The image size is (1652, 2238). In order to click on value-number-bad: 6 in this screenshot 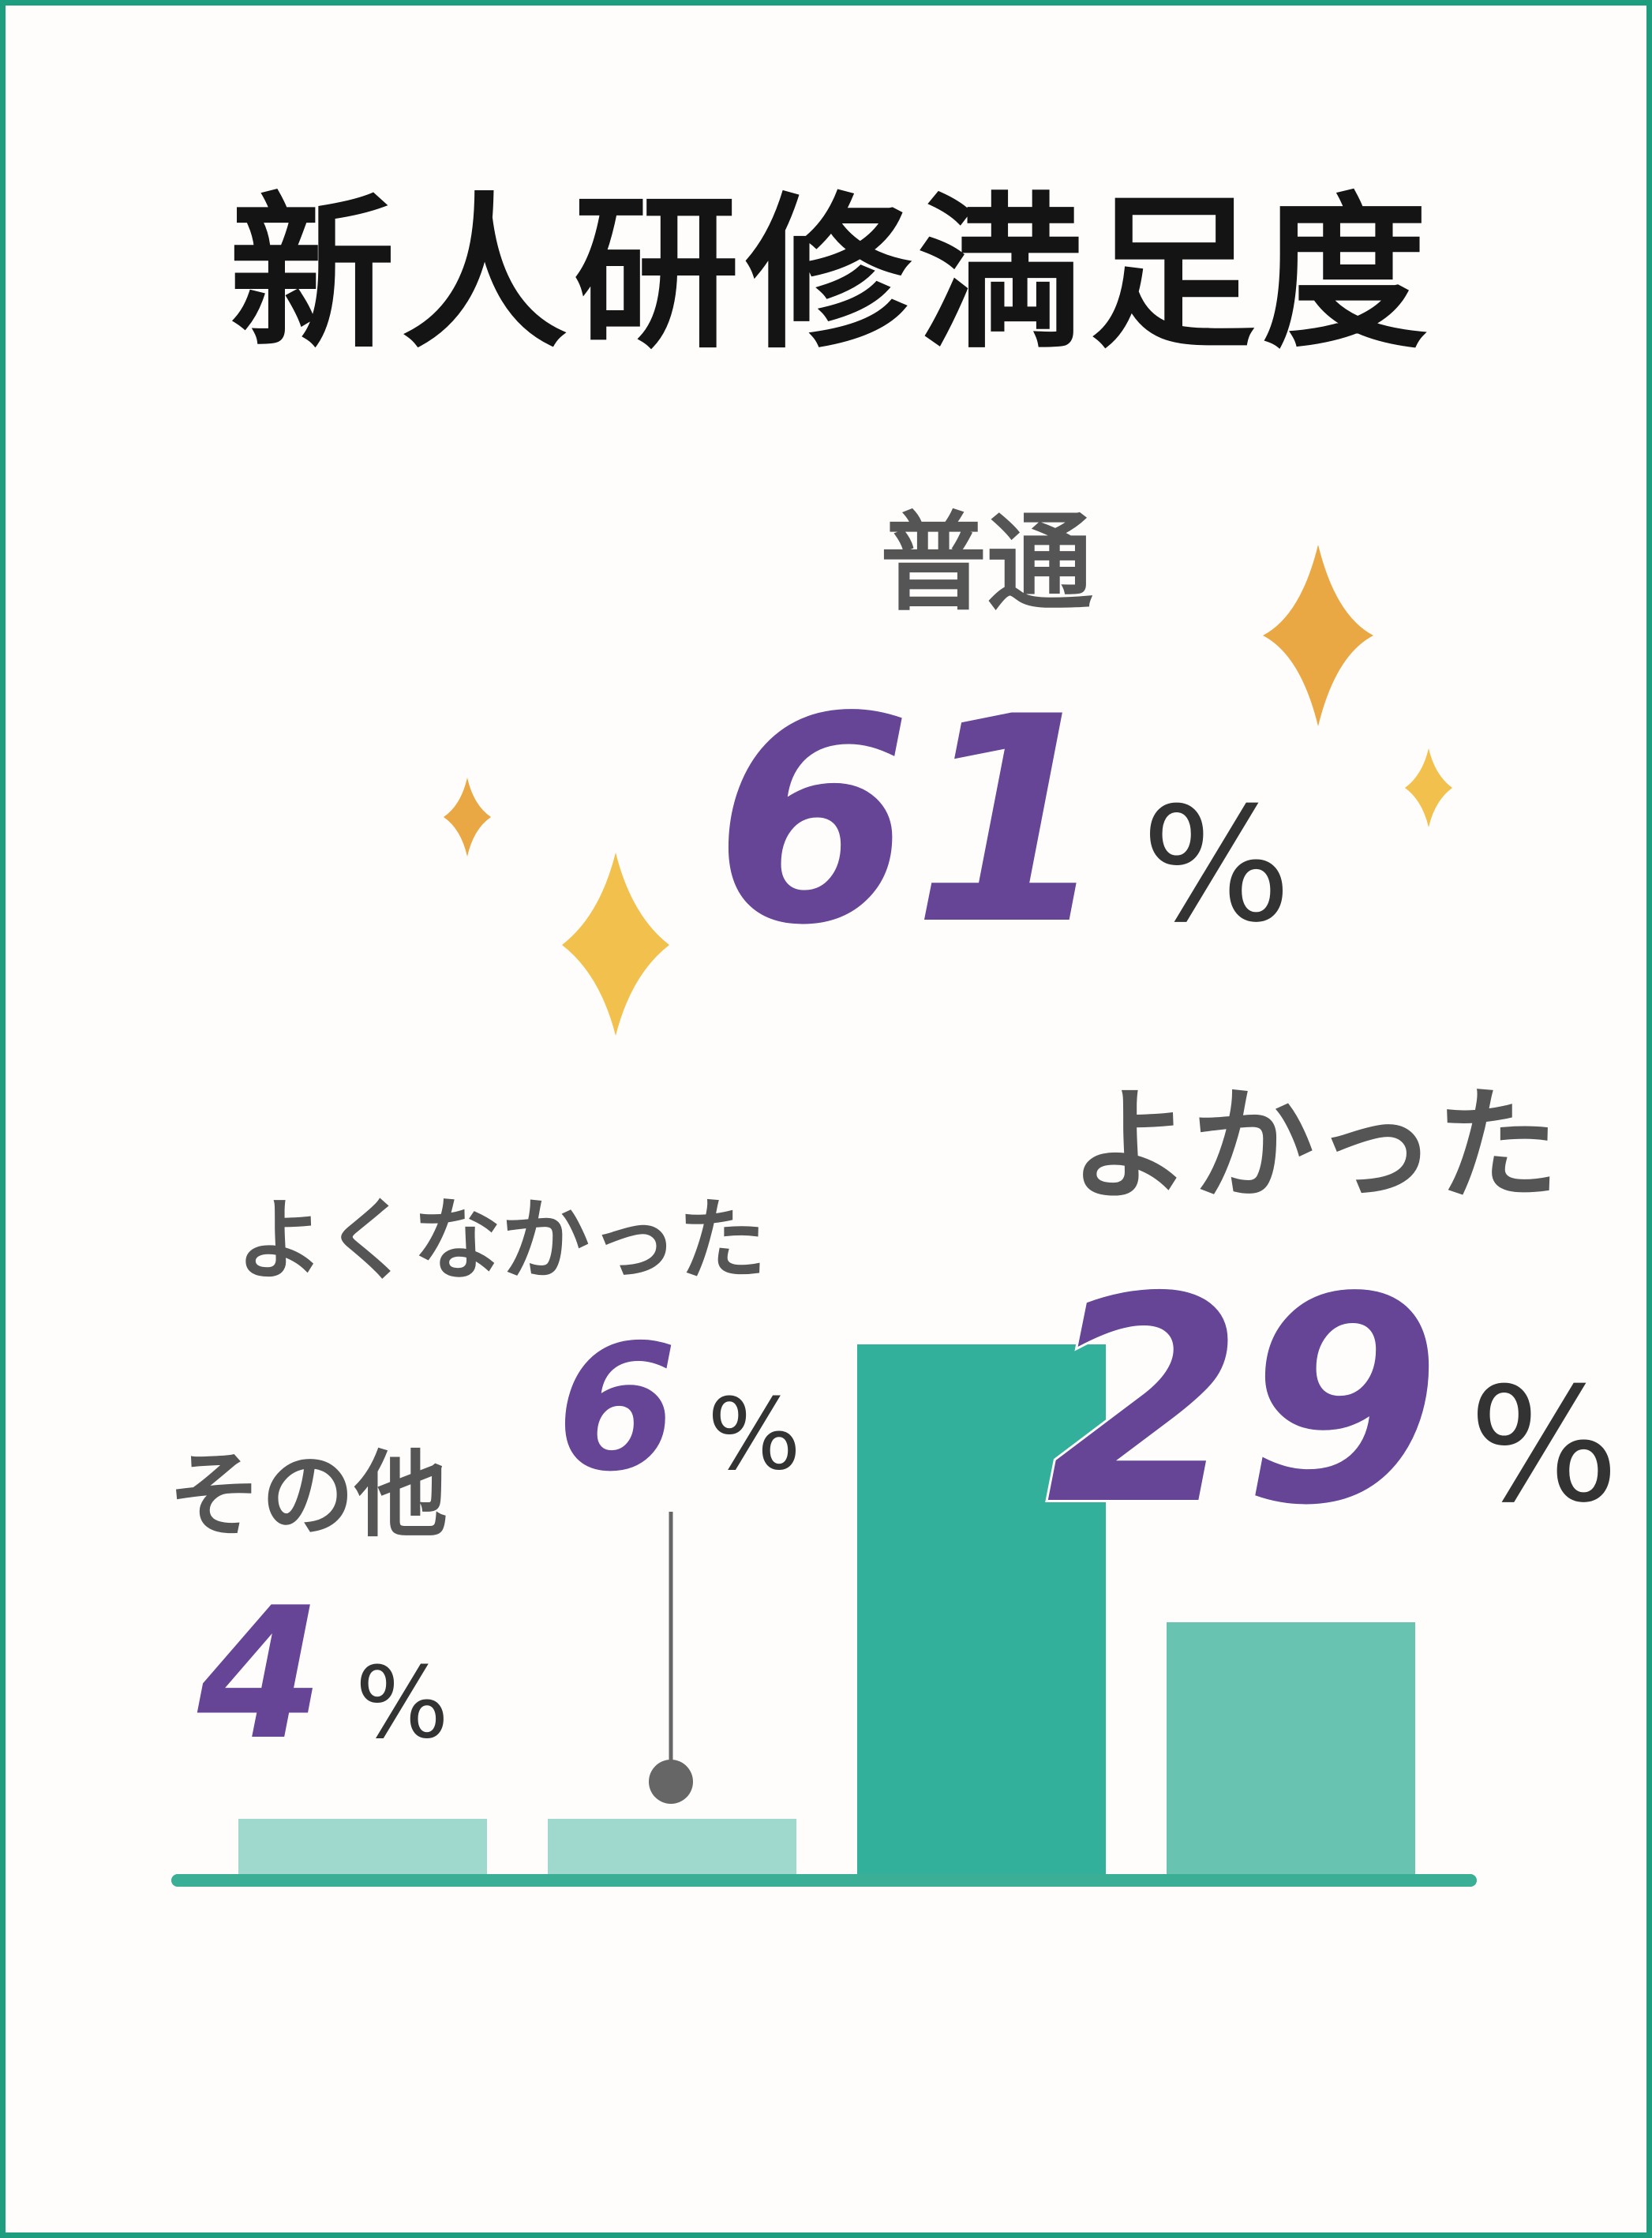, I will do `click(616, 1408)`.